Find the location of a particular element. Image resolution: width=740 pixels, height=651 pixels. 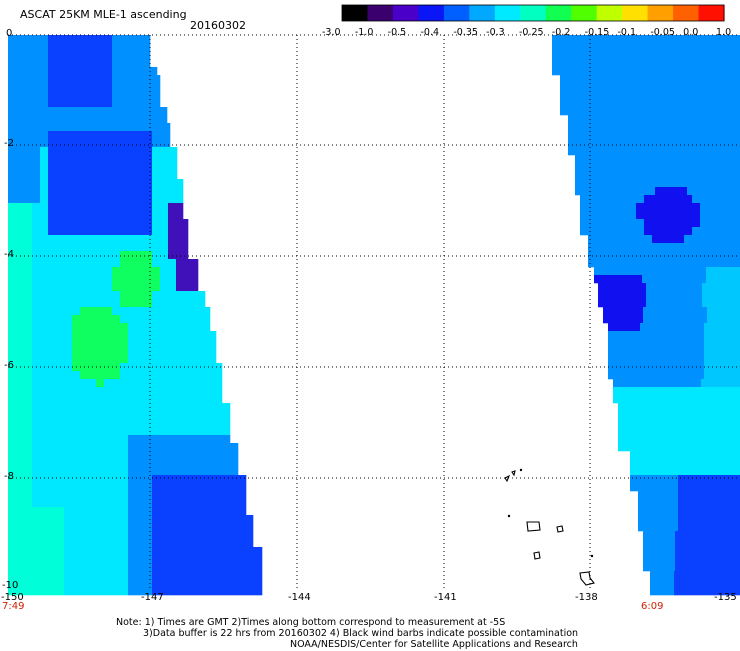

x-tick-135: -135 is located at coordinates (725, 597).